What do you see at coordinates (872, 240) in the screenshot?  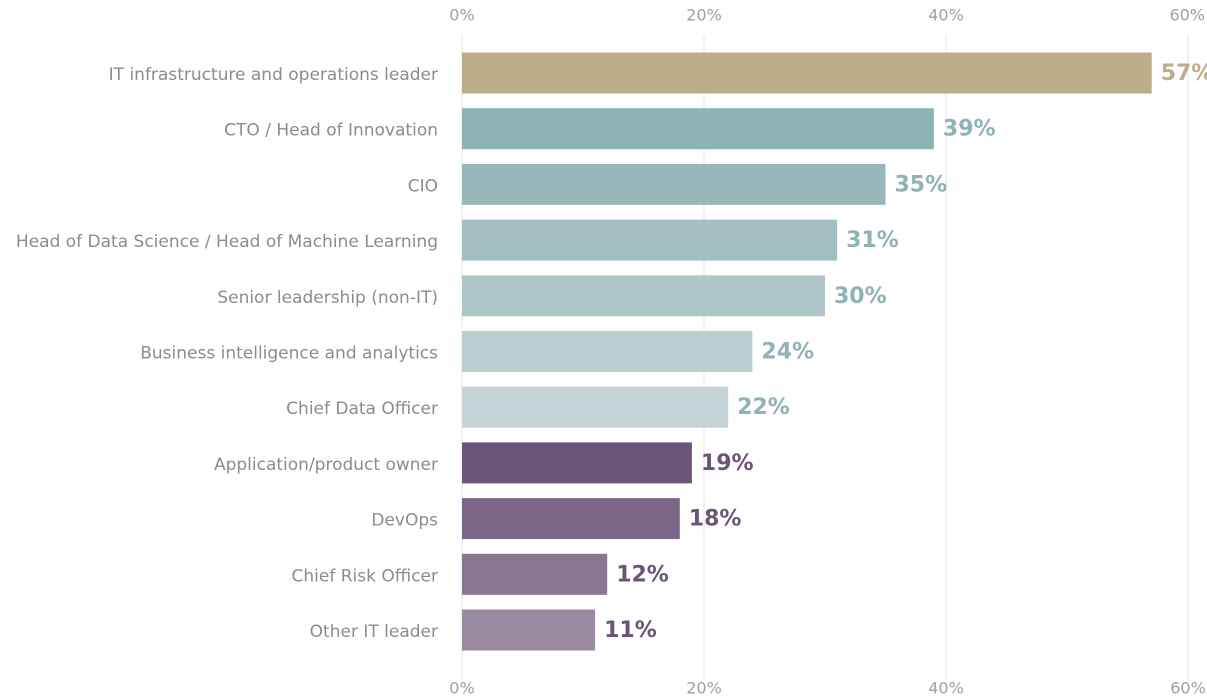 I see `value-label: 31%` at bounding box center [872, 240].